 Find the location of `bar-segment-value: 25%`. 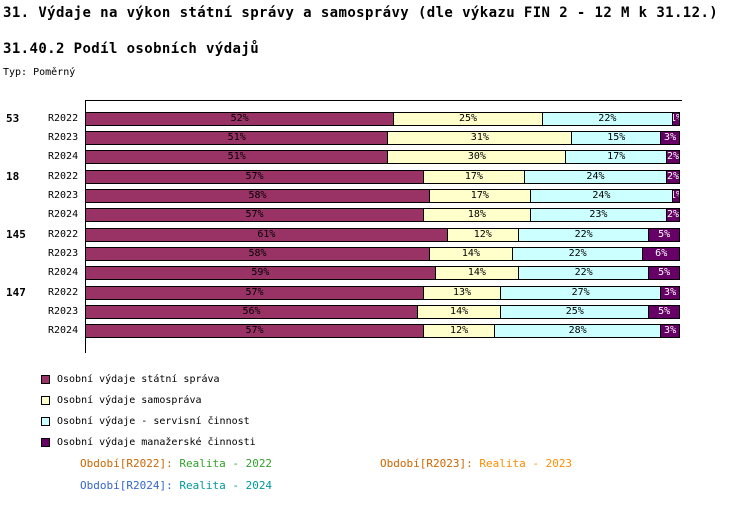

bar-segment-value: 25% is located at coordinates (574, 311).